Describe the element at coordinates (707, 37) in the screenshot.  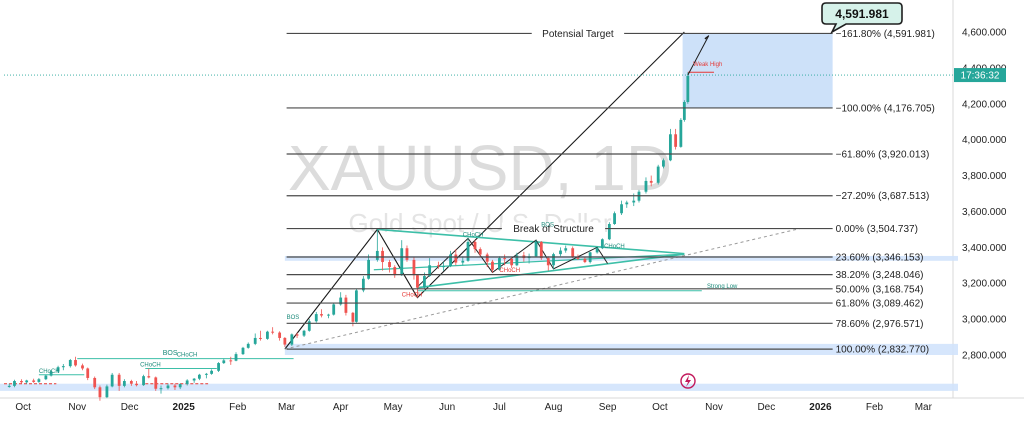
I see `projection-arrowhead` at that location.